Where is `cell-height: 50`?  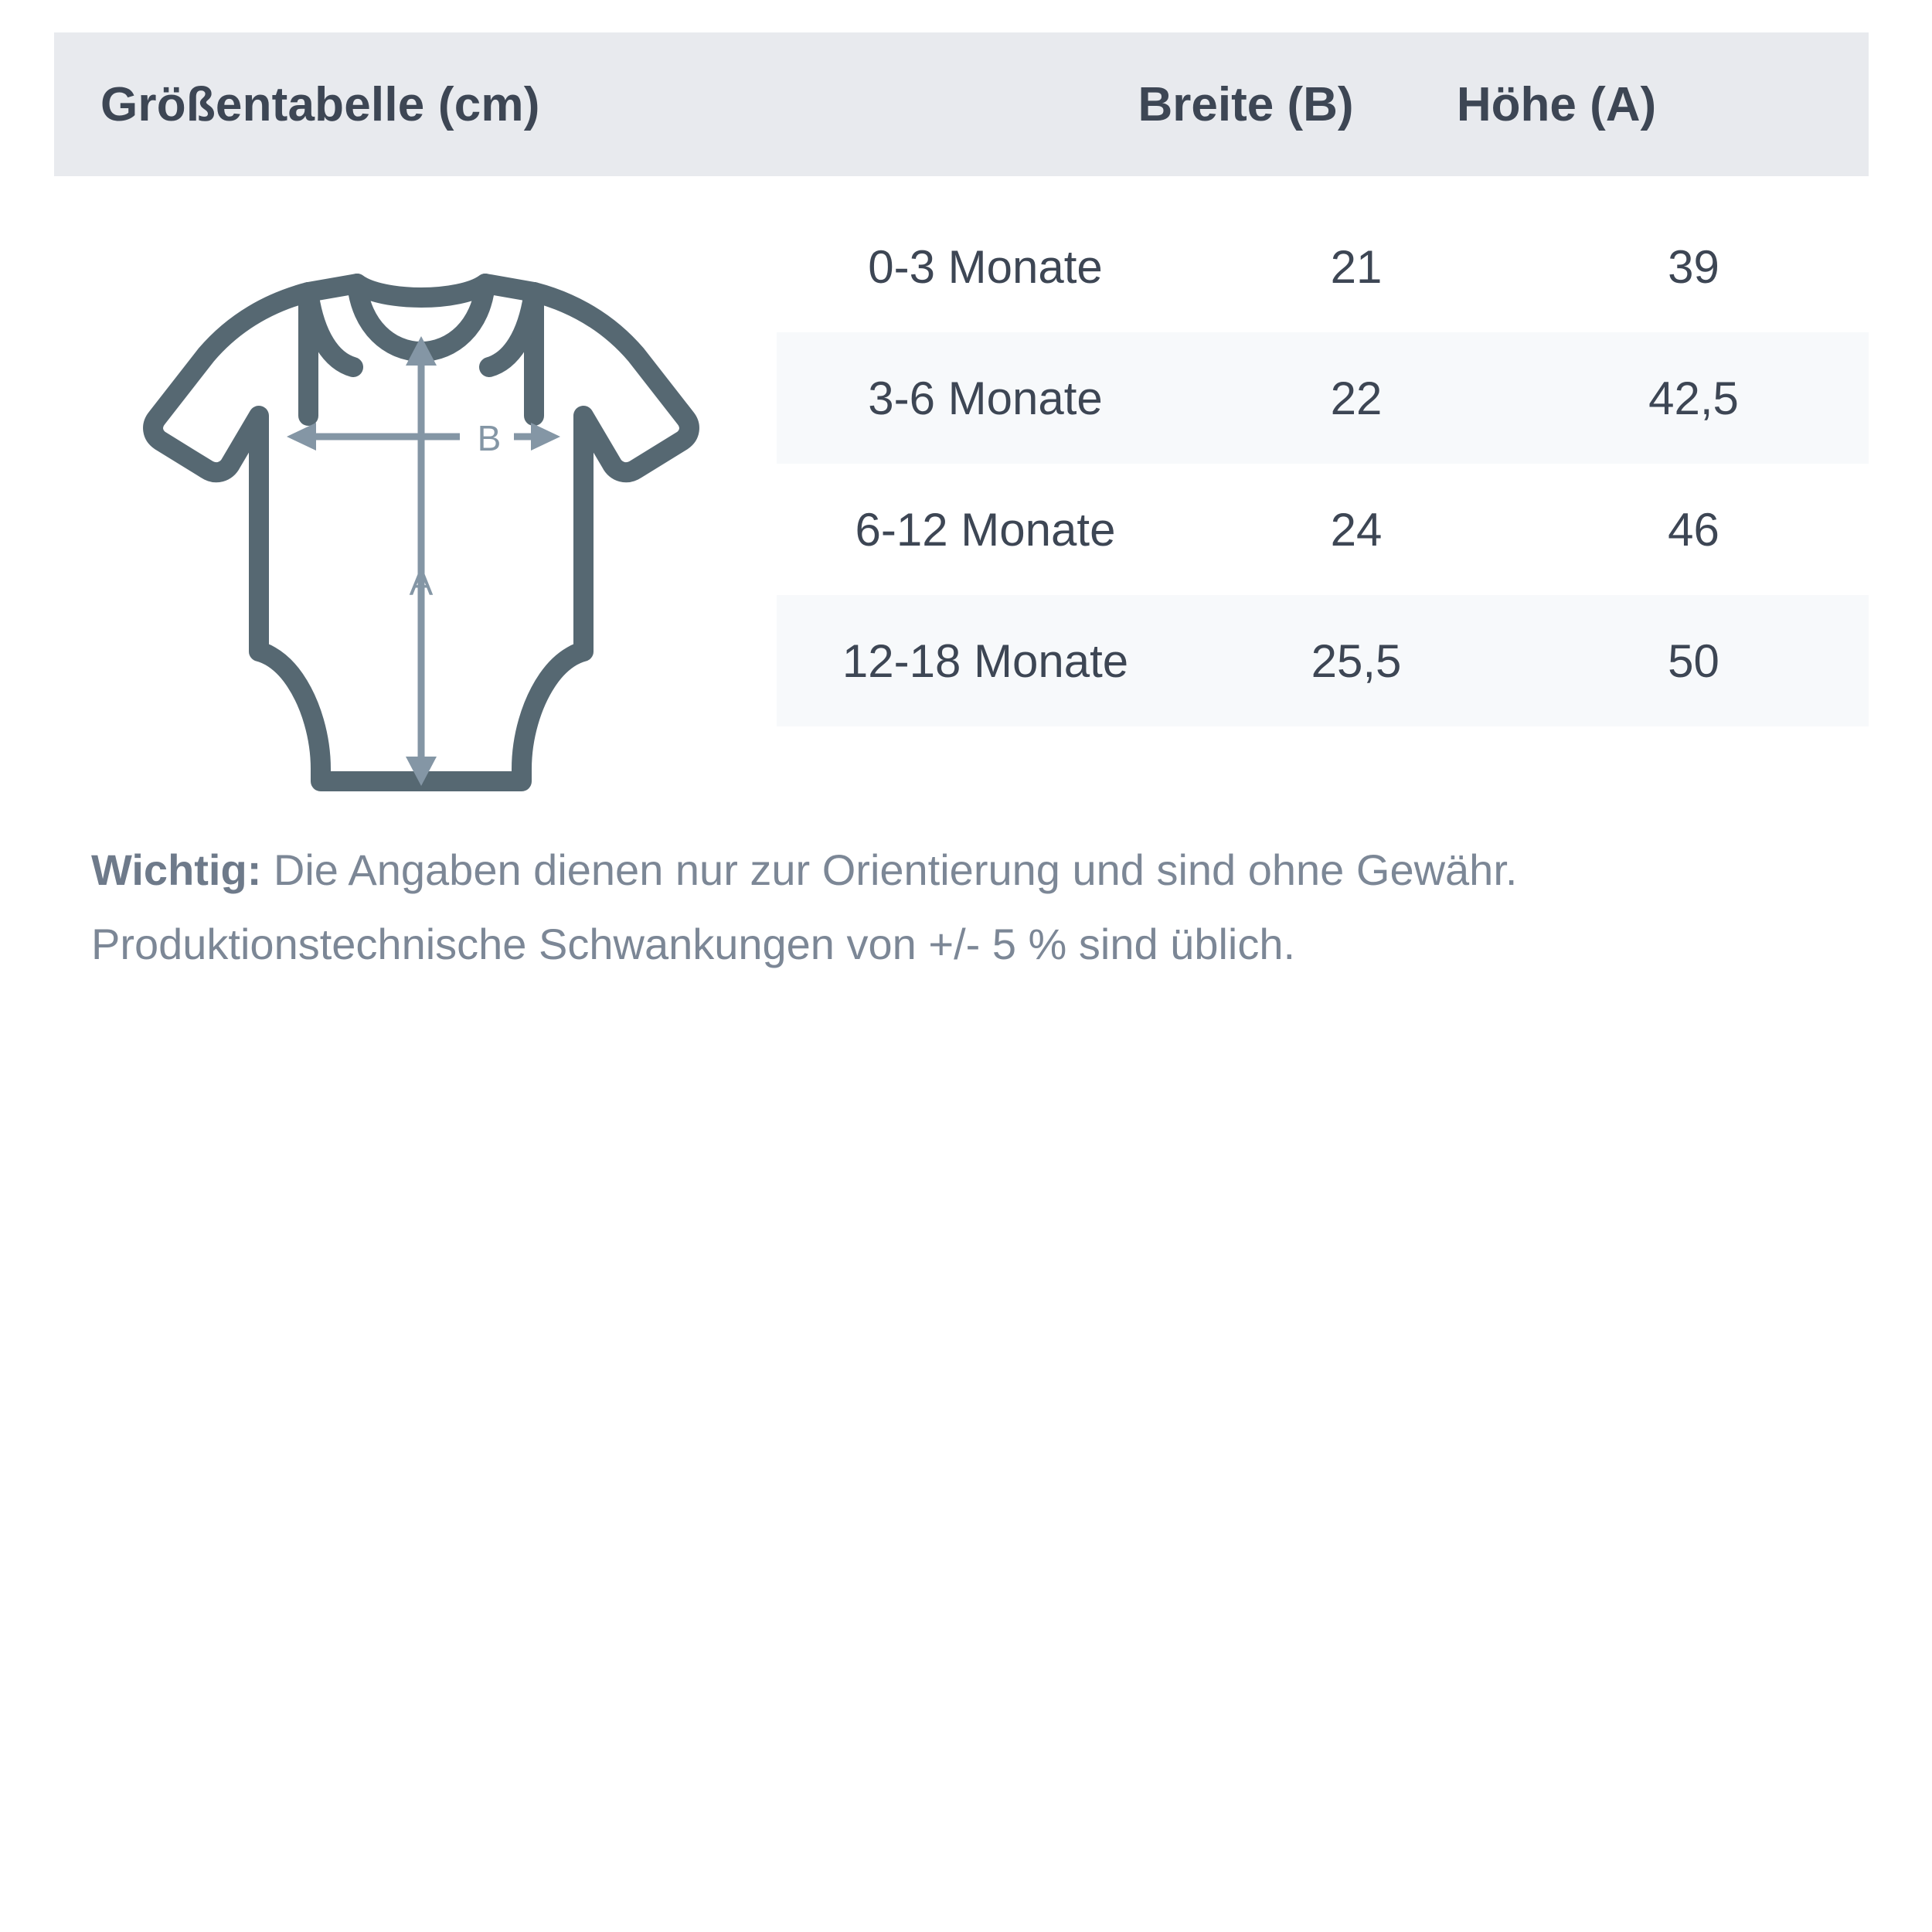
cell-height: 50 is located at coordinates (1694, 660).